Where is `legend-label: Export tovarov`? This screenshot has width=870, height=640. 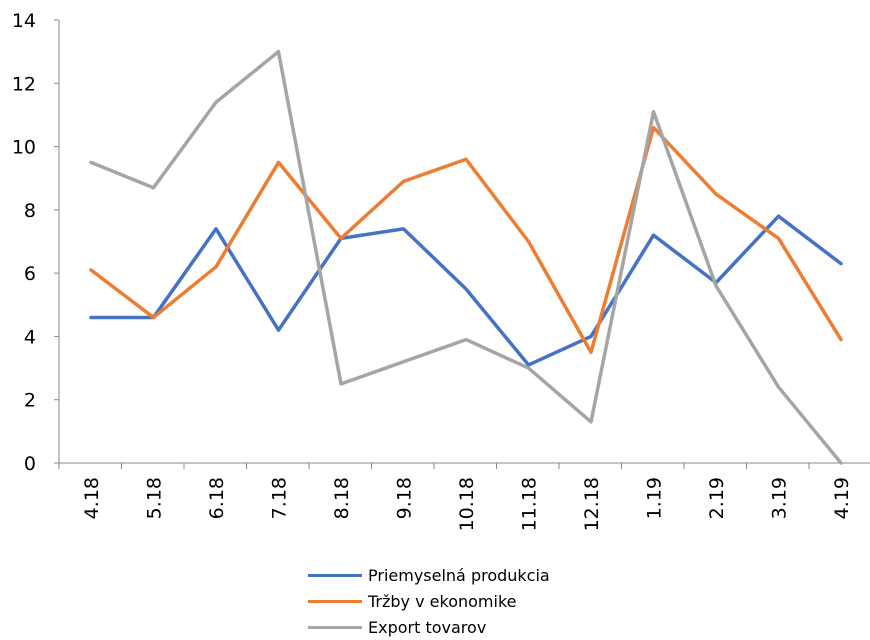 legend-label: Export tovarov is located at coordinates (427, 627).